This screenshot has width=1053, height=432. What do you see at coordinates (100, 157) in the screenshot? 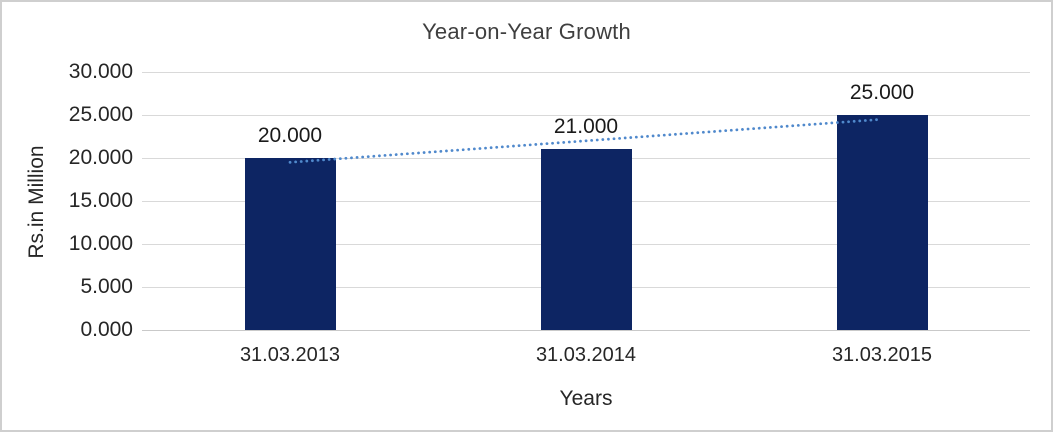
I see `y-tick-label: 20.000` at bounding box center [100, 157].